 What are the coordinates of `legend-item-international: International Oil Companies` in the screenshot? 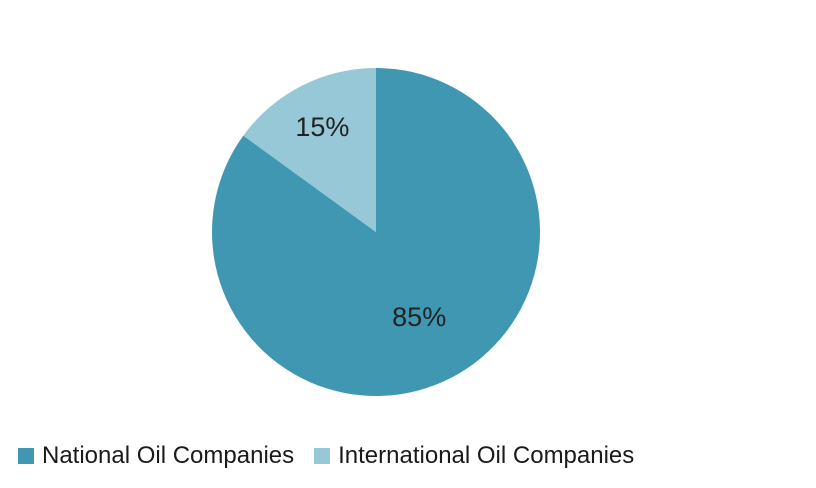 It's located at (474, 456).